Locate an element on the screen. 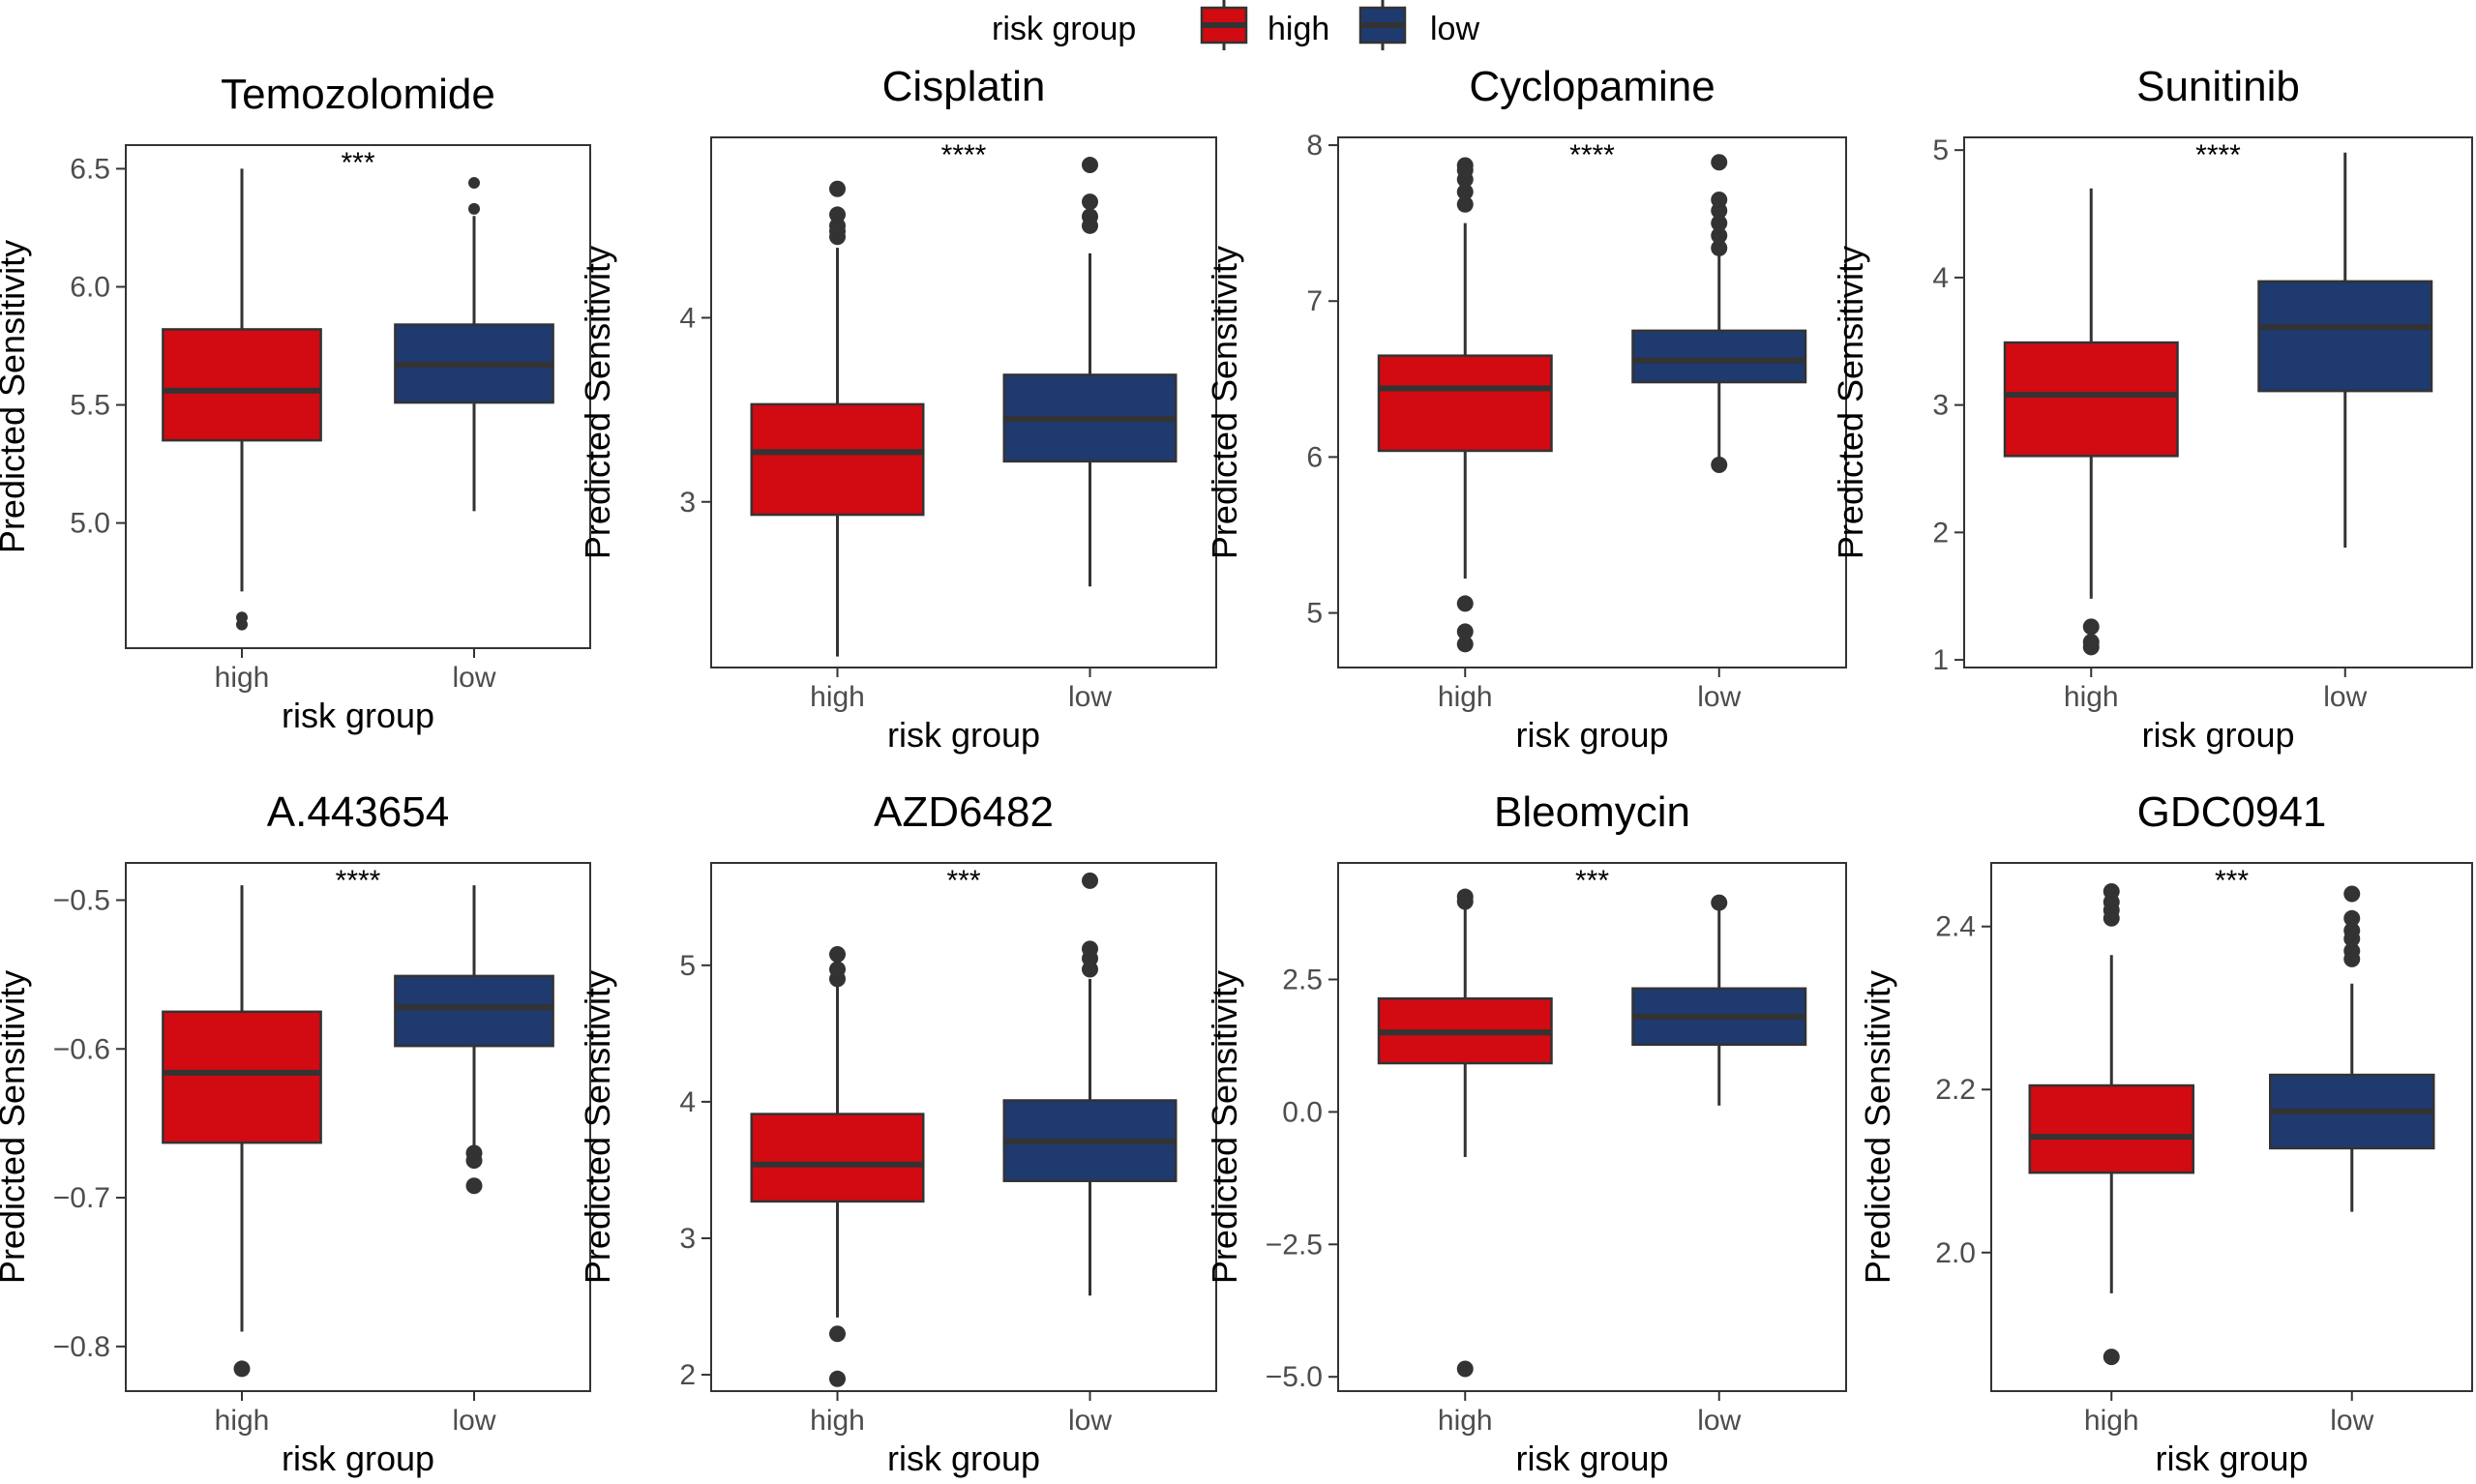 The height and width of the screenshot is (1484, 2476). y-tick-label: 4 is located at coordinates (688, 318).